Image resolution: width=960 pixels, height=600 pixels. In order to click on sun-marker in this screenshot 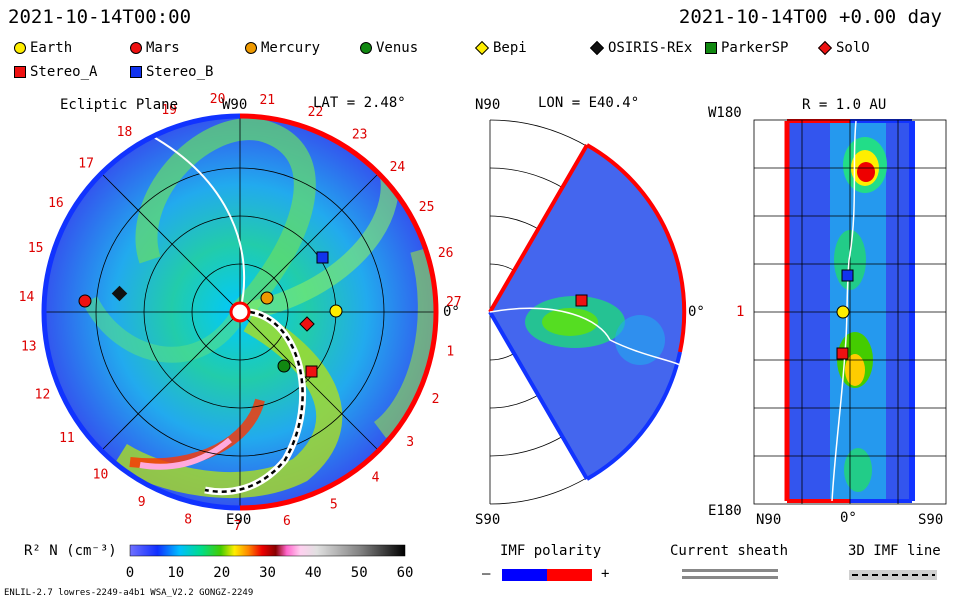, I will do `click(240, 312)`.